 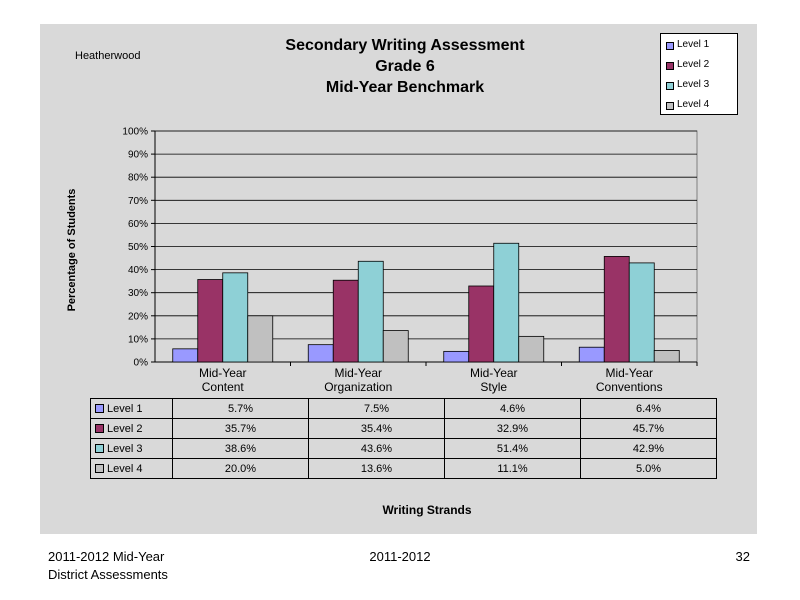 I want to click on x-tick-label: Style, so click(x=493, y=387).